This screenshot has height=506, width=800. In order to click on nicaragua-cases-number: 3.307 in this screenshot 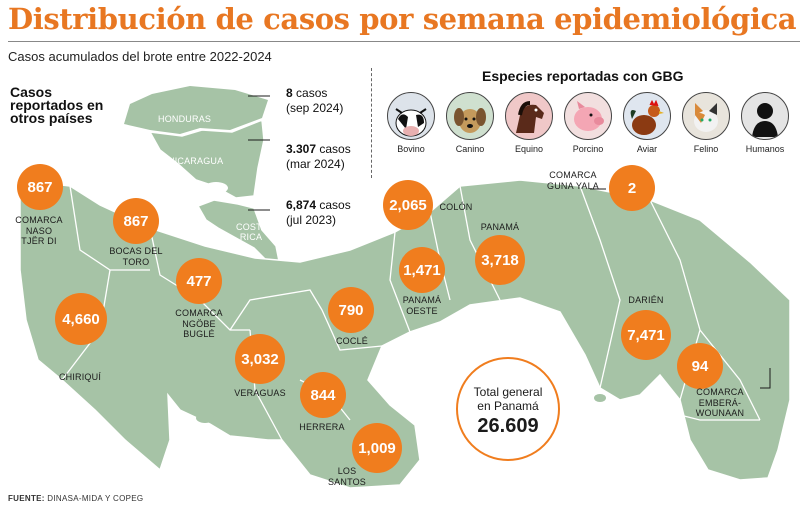, I will do `click(301, 149)`.